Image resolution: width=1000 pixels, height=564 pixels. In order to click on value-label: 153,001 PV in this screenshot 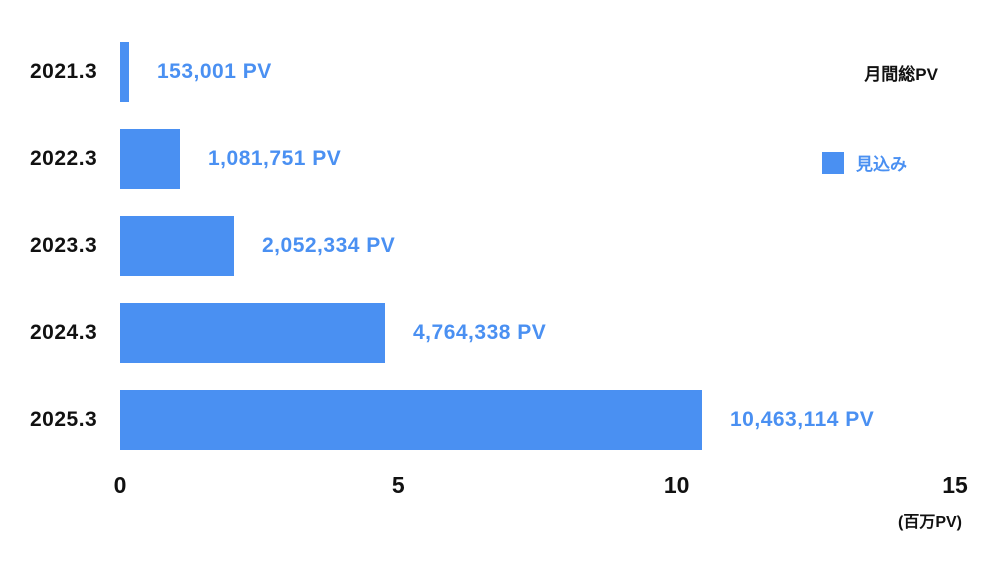, I will do `click(214, 71)`.